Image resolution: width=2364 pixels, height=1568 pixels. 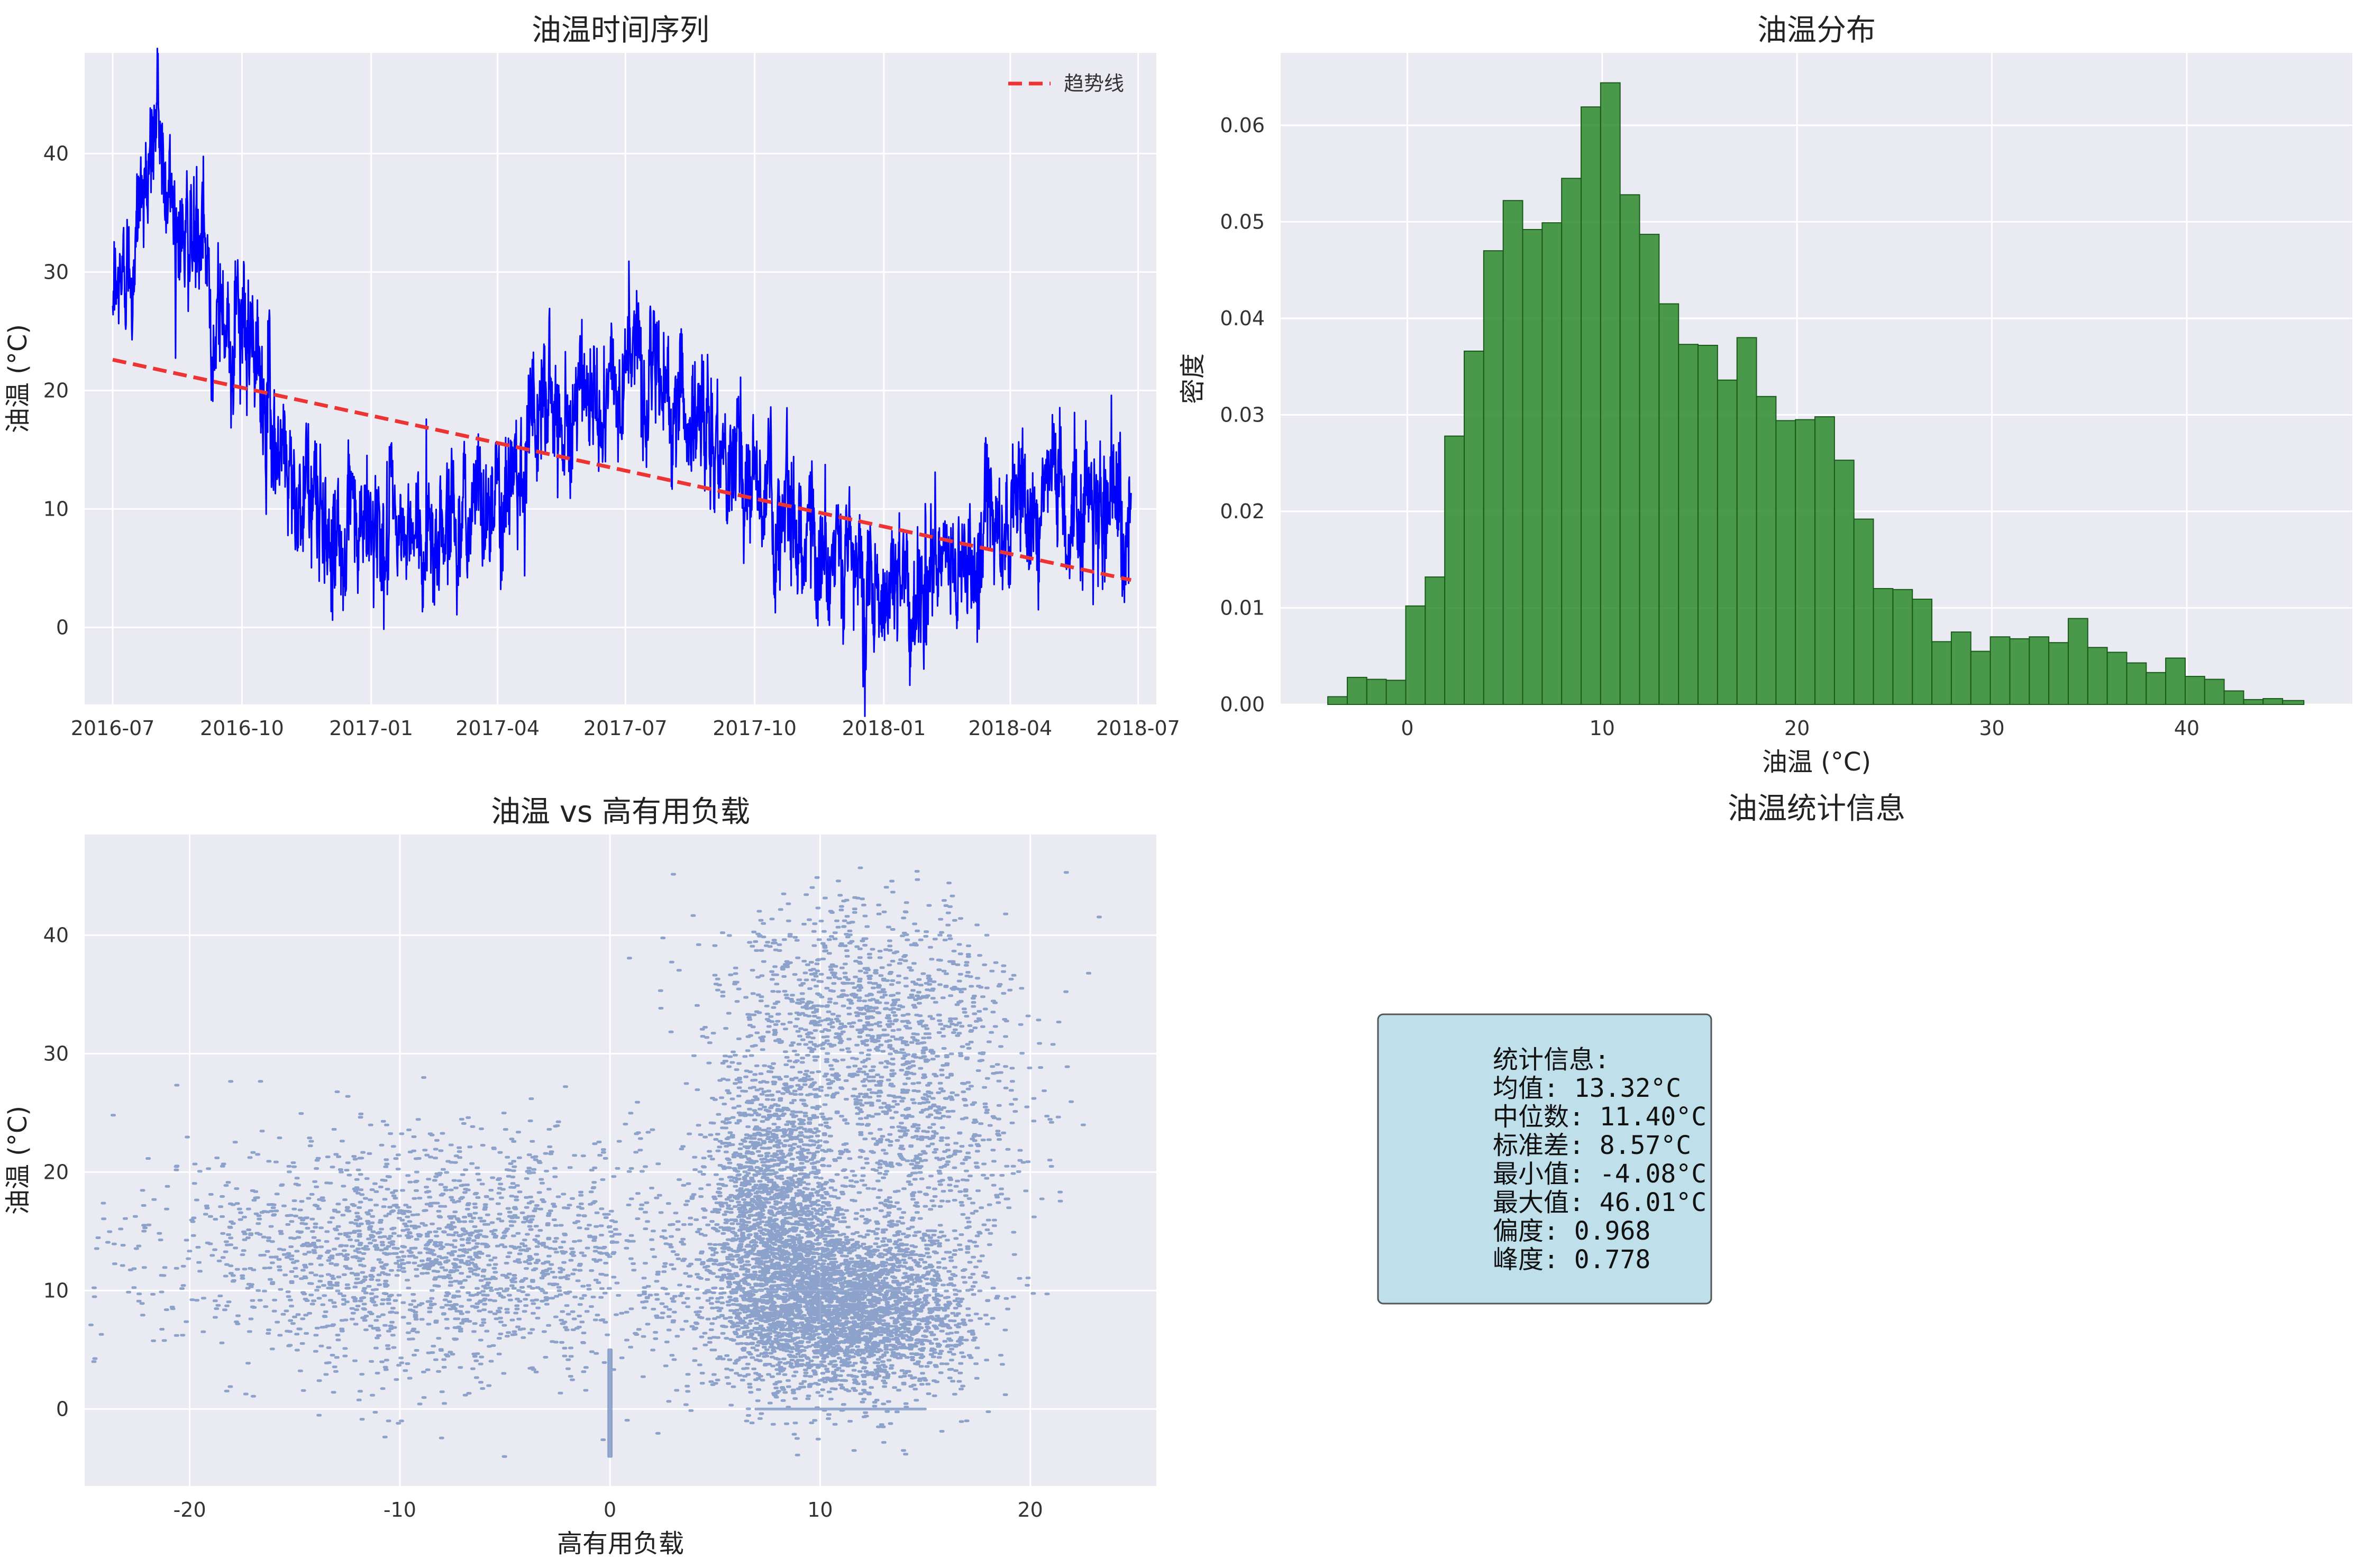 I want to click on density-tick-label: 0.01, so click(x=1242, y=607).